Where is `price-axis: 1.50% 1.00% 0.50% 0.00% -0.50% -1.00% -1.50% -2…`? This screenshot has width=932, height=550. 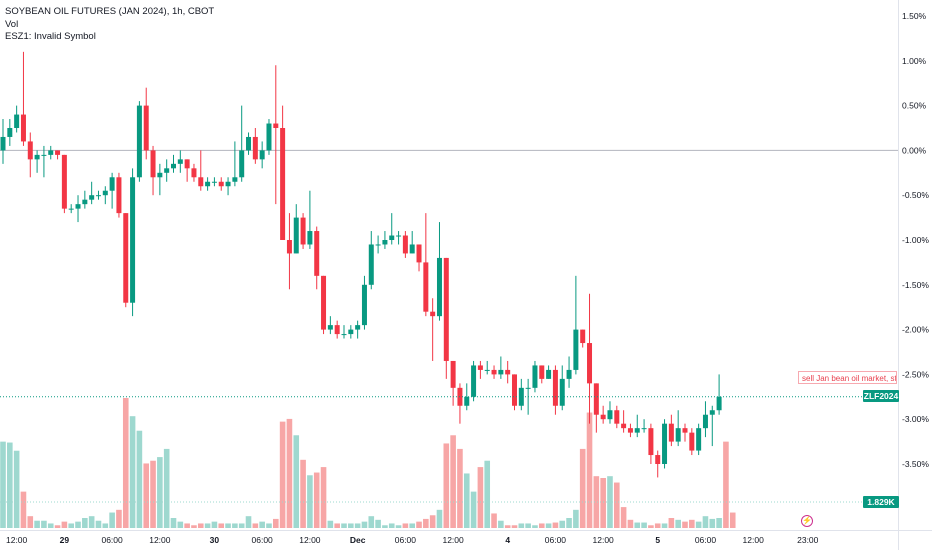
price-axis: 1.50% 1.00% 0.50% 0.00% -0.50% -1.00% -1.50% -2… is located at coordinates (915, 240).